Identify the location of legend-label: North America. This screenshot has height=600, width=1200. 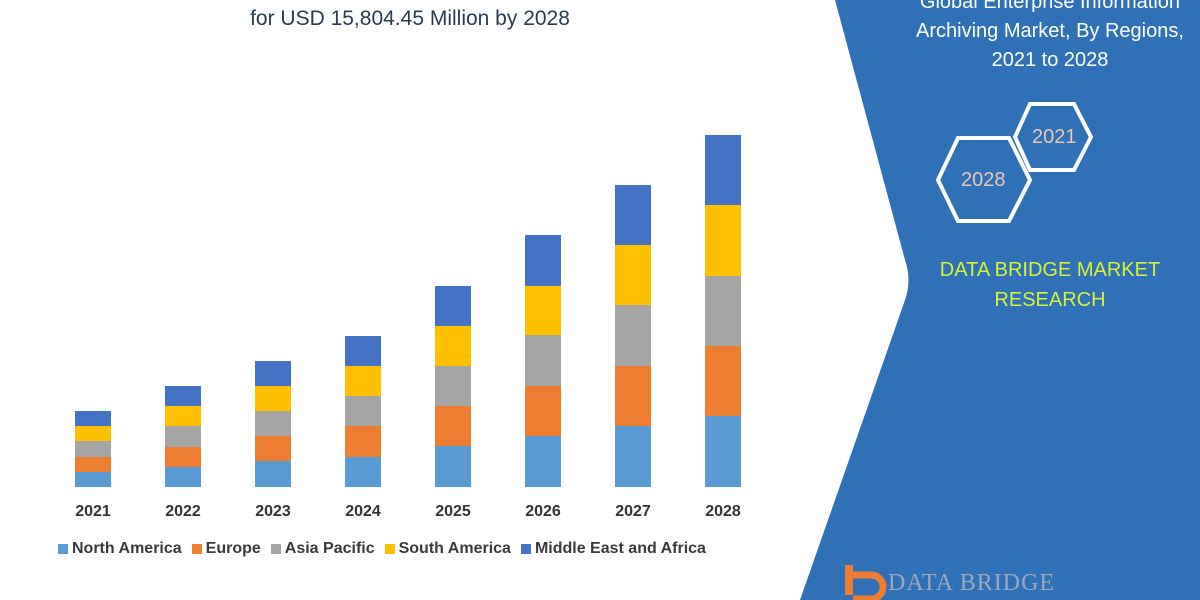
(127, 548).